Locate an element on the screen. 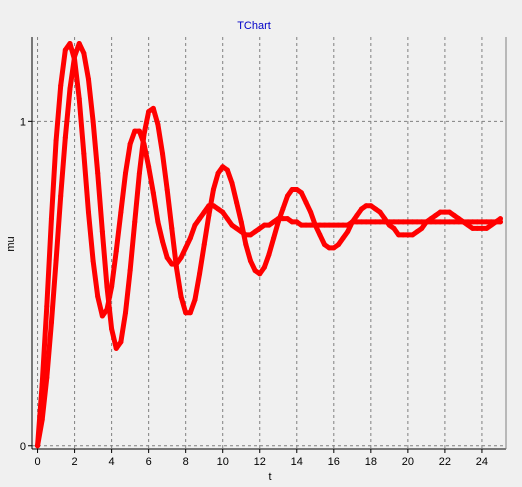  x-tick-label: 12 is located at coordinates (260, 462).